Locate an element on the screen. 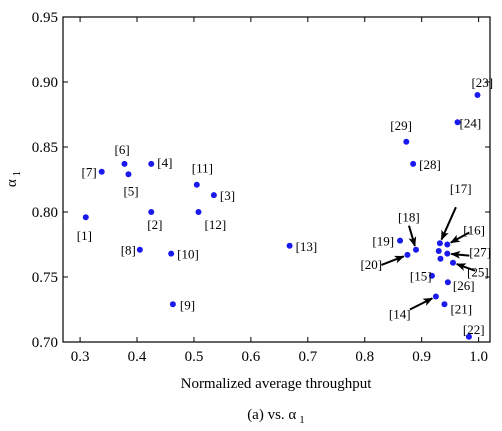 The image size is (502, 431). point-label: [27] is located at coordinates (480, 252).